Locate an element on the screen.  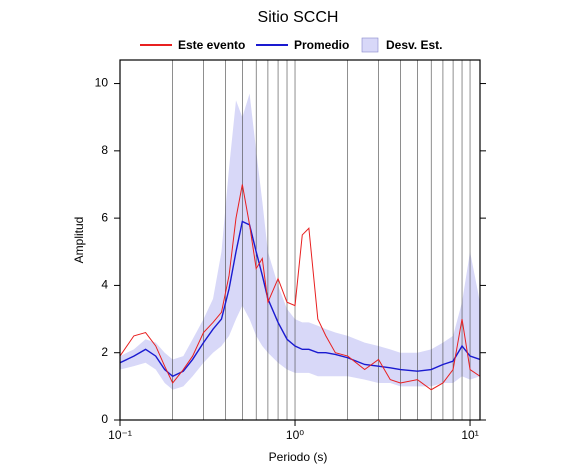
x-axis-label: Periodo (s) is located at coordinates (298, 457).